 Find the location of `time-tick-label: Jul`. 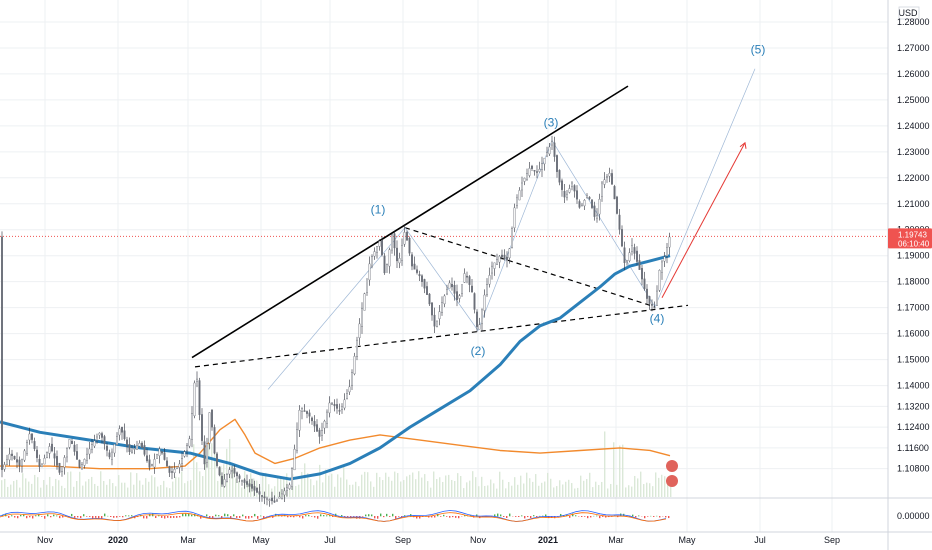

time-tick-label: Jul is located at coordinates (330, 540).